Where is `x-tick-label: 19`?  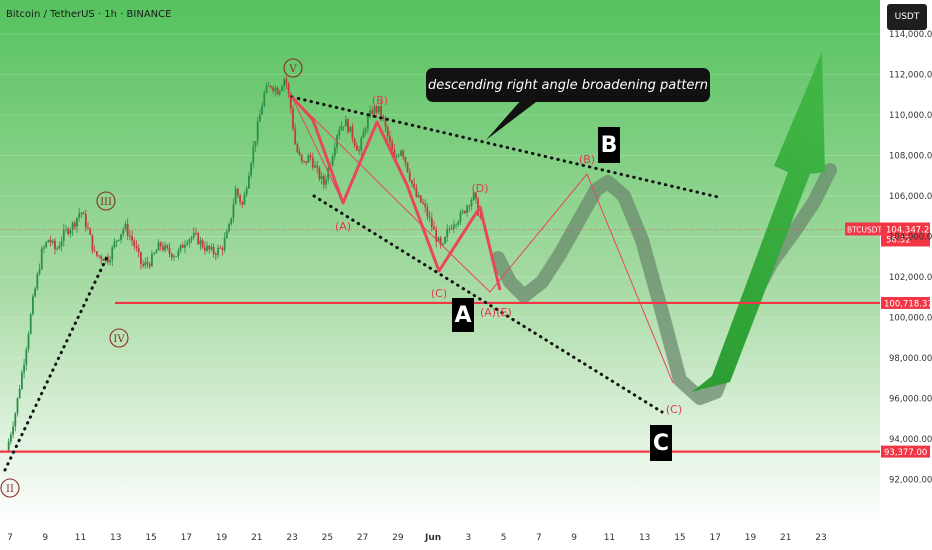
x-tick-label: 19 is located at coordinates (222, 538).